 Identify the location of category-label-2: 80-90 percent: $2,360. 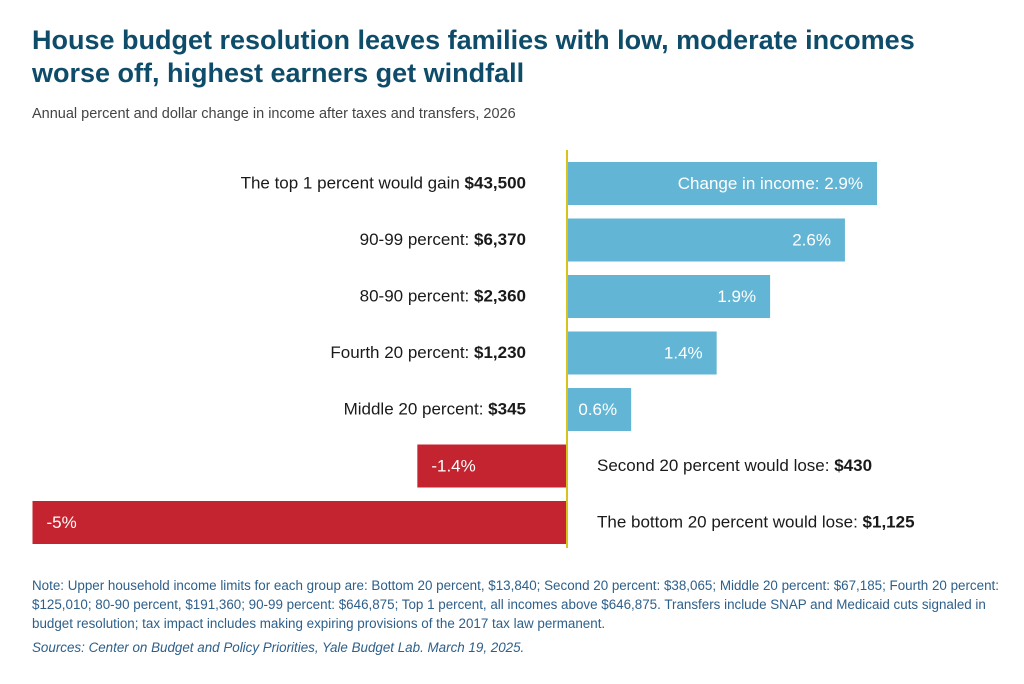
(443, 296).